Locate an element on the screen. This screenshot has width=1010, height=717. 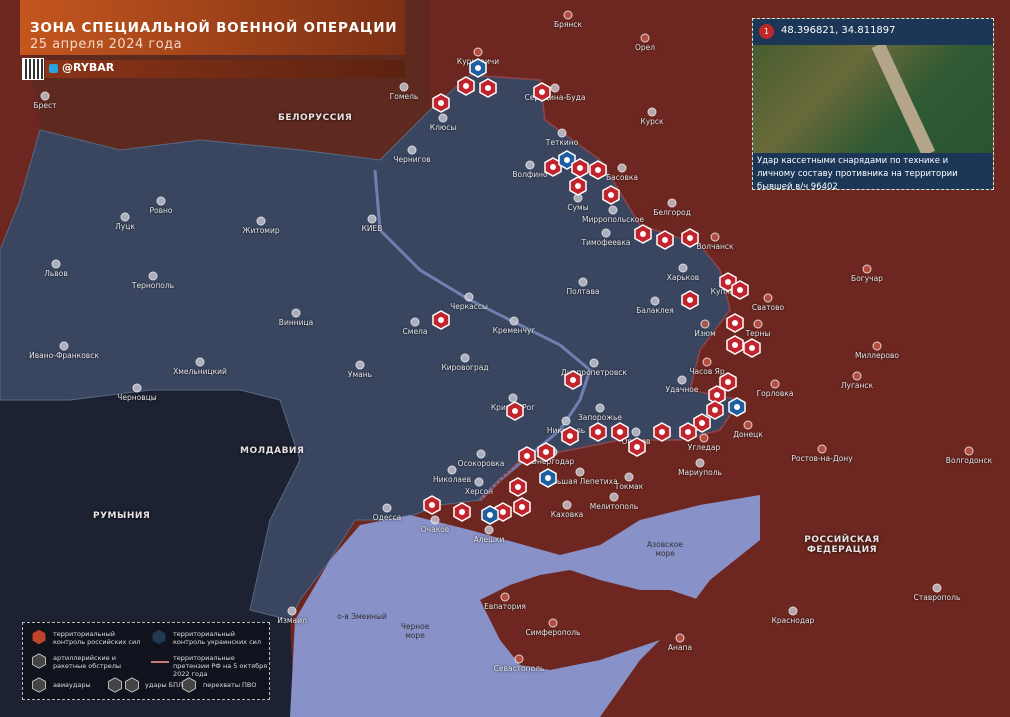
inset-coordinates: 48.396821, 34.811897 is located at coordinates (838, 30).